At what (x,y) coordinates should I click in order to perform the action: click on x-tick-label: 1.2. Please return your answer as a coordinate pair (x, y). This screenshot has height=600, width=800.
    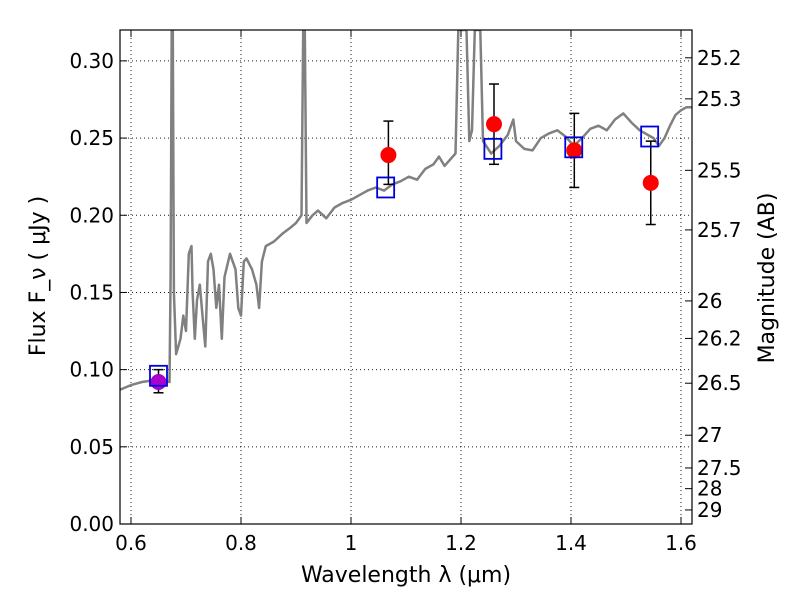
    Looking at the image, I should click on (461, 543).